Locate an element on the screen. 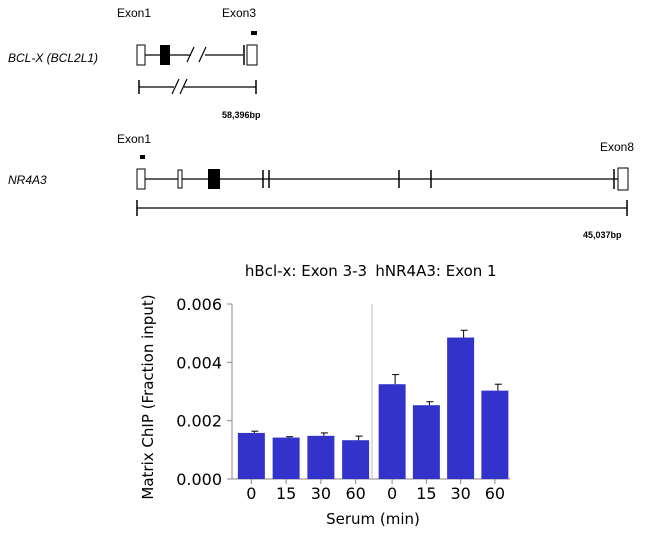  bclx-exon-start-label: Exon1 is located at coordinates (134, 13).